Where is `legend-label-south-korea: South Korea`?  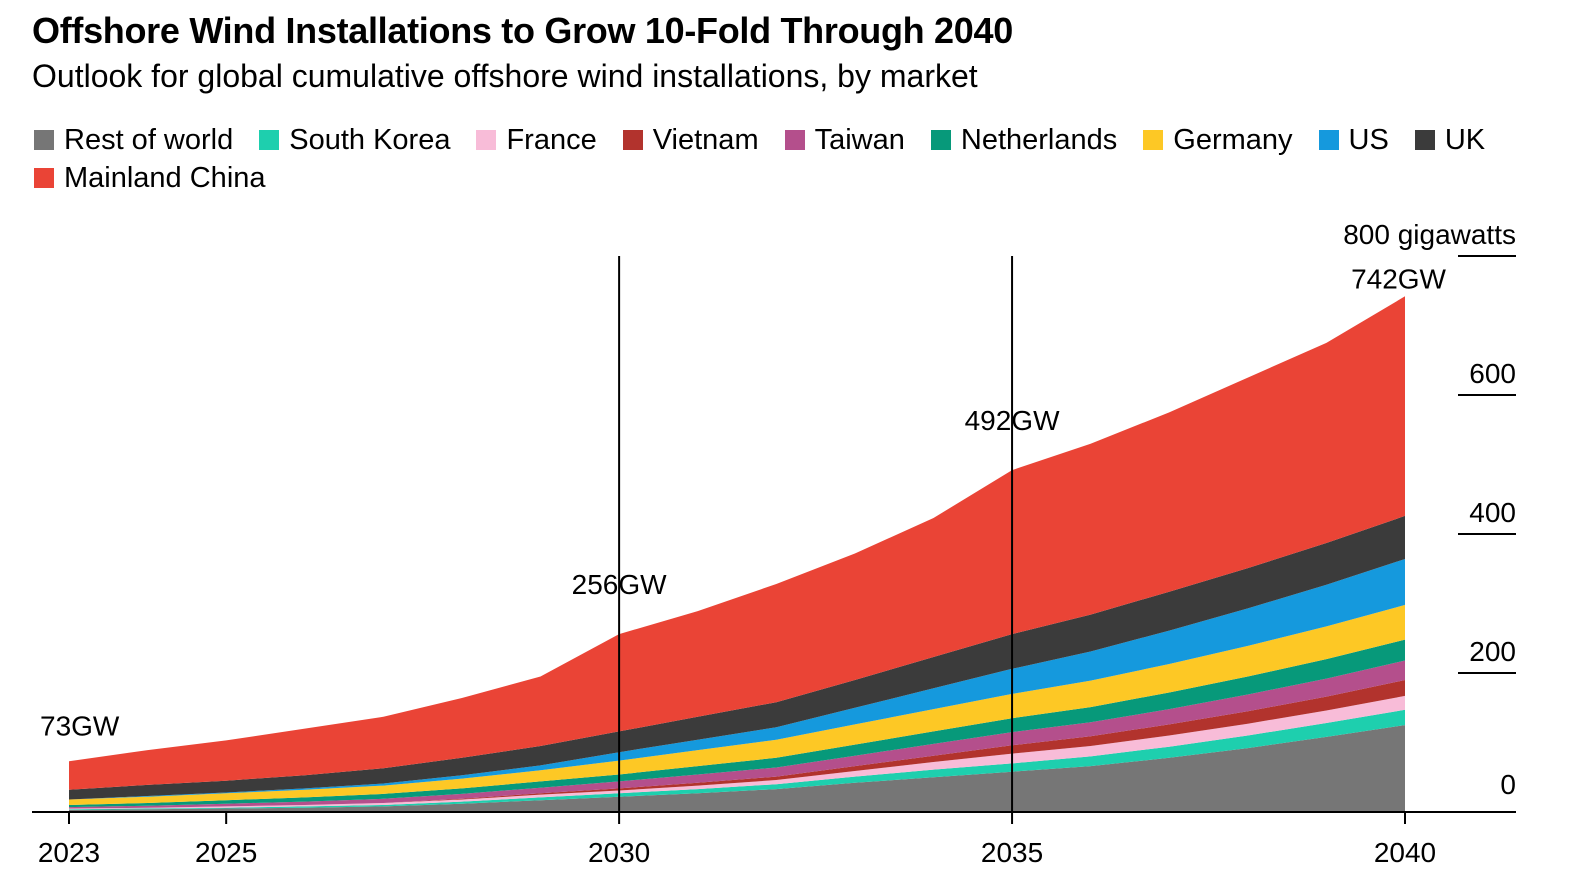 legend-label-south-korea: South Korea is located at coordinates (370, 140).